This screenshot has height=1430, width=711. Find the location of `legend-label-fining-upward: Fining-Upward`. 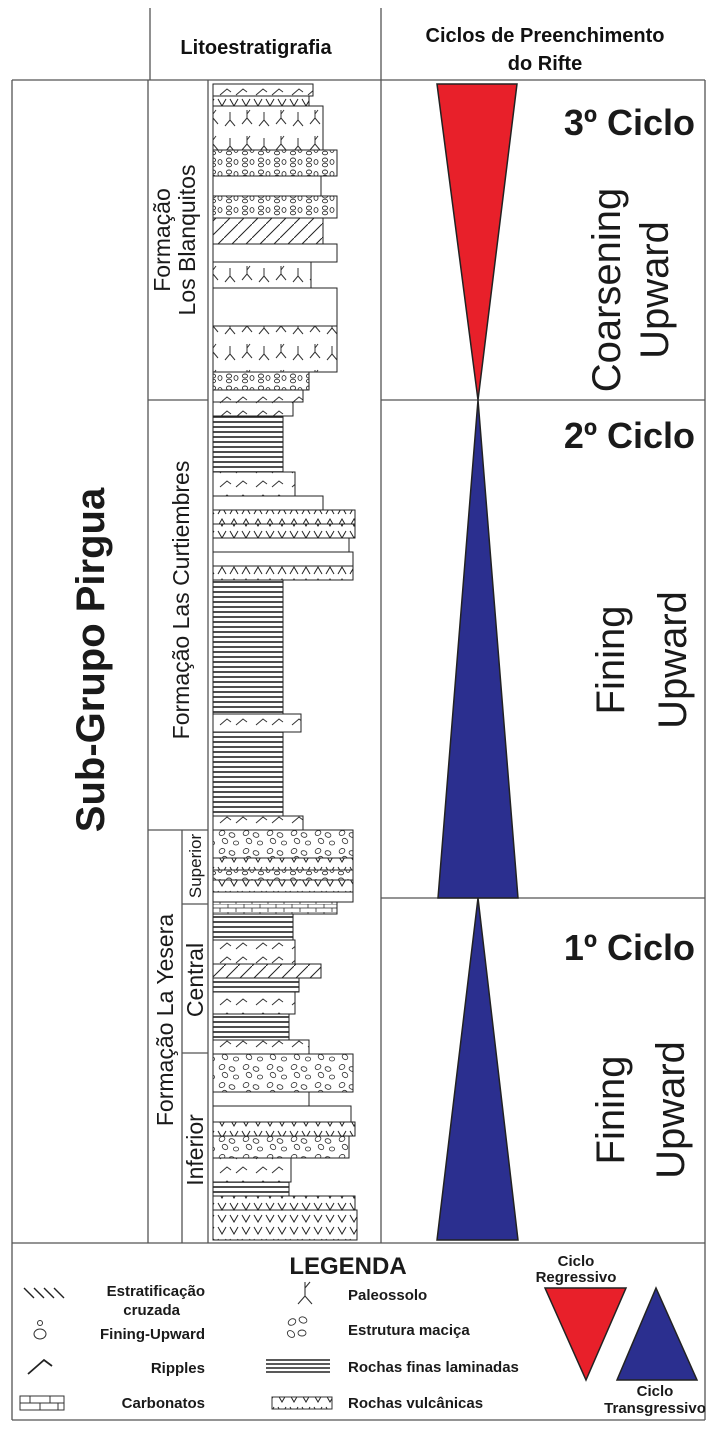

legend-label-fining-upward: Fining-Upward is located at coordinates (152, 1334).